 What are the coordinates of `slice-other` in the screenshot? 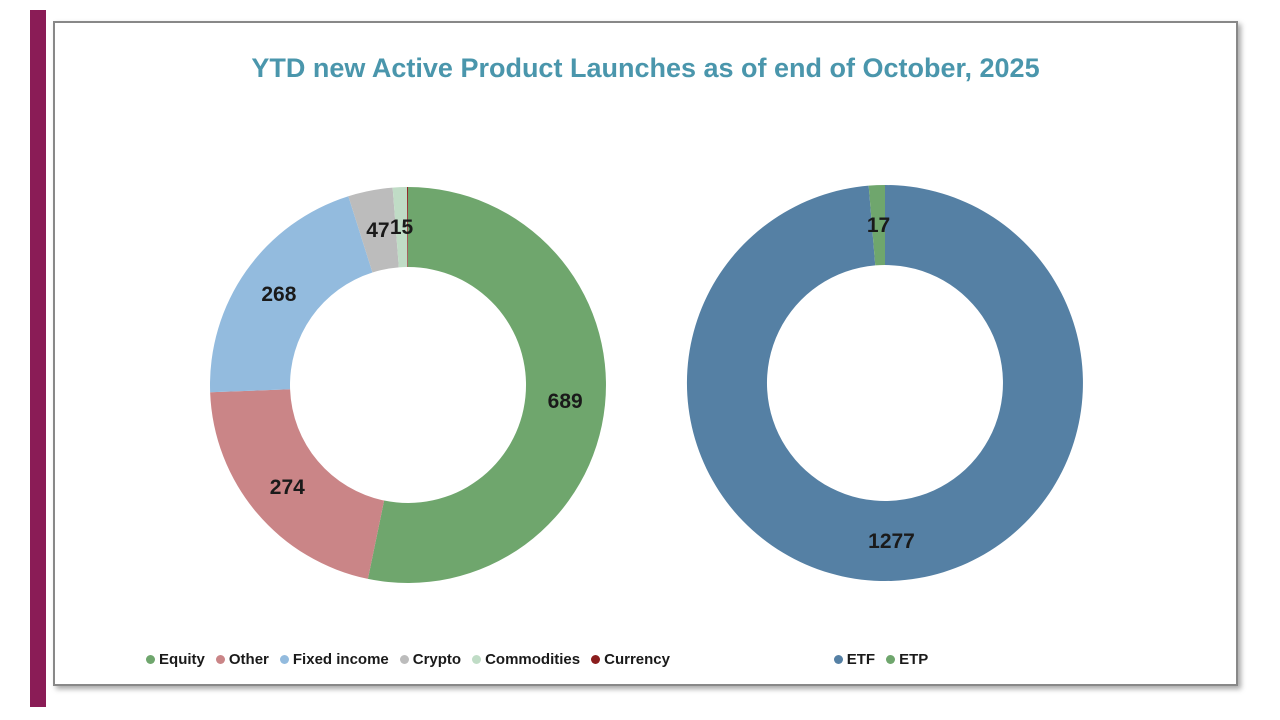 It's located at (297, 484).